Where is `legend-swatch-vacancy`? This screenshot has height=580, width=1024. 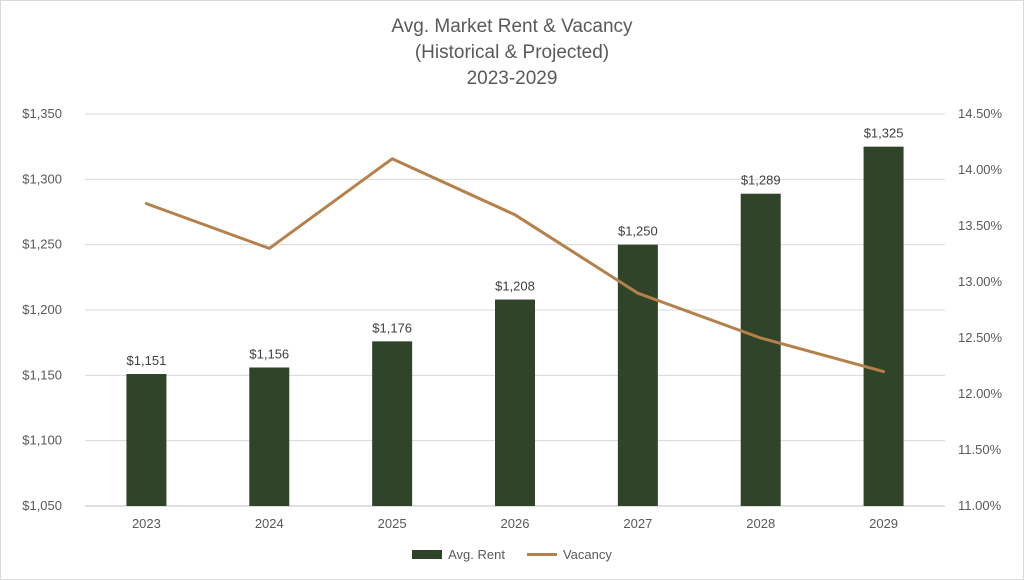
legend-swatch-vacancy is located at coordinates (541, 554).